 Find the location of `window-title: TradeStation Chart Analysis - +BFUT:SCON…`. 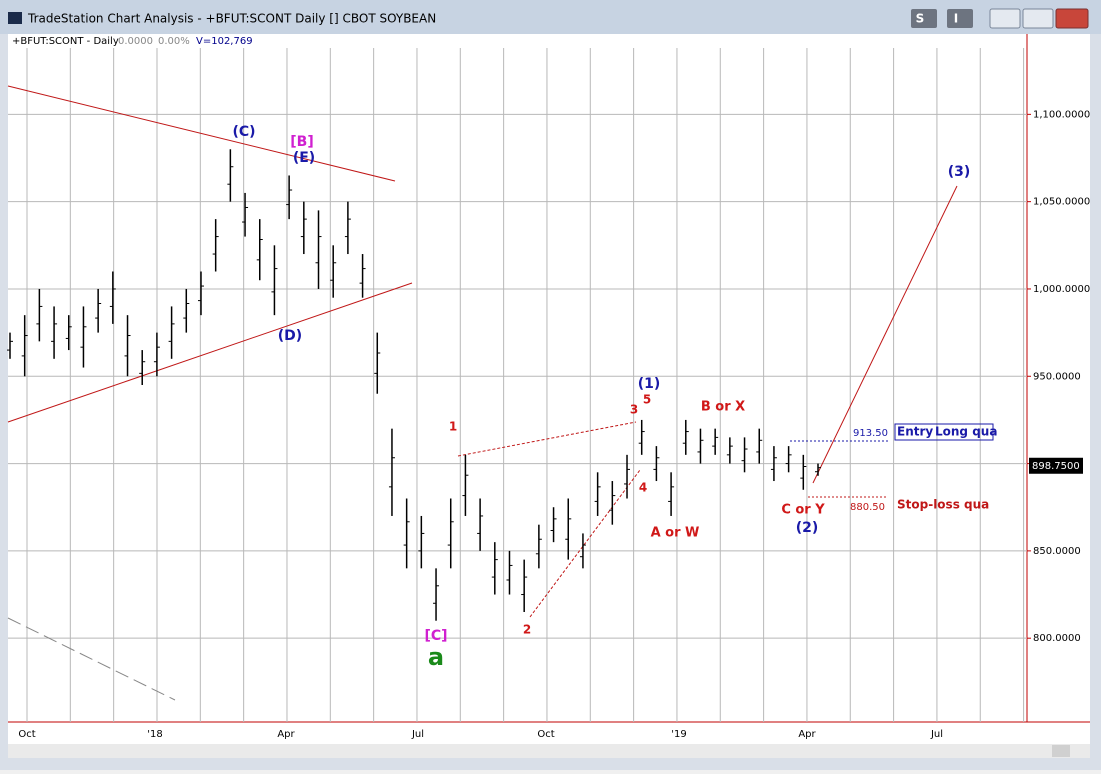

window-title: TradeStation Chart Analysis - +BFUT:SCON… is located at coordinates (231, 19).